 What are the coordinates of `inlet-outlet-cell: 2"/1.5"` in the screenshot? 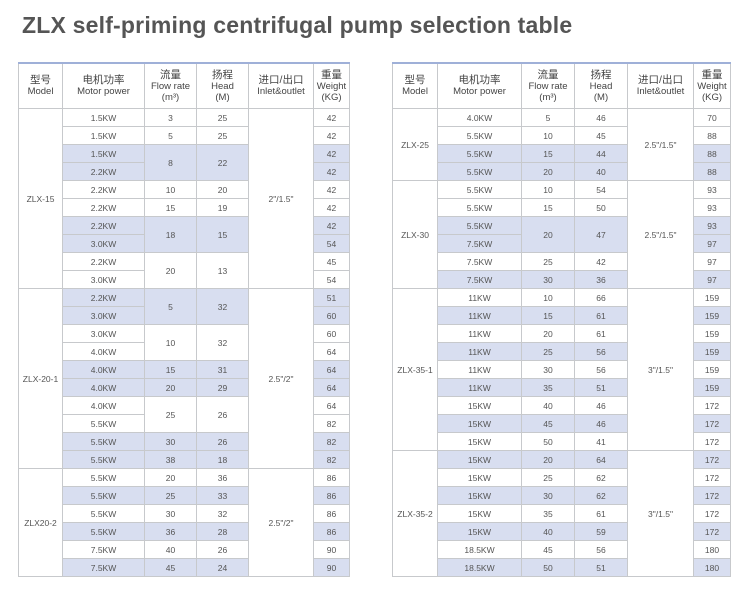 It's located at (281, 198).